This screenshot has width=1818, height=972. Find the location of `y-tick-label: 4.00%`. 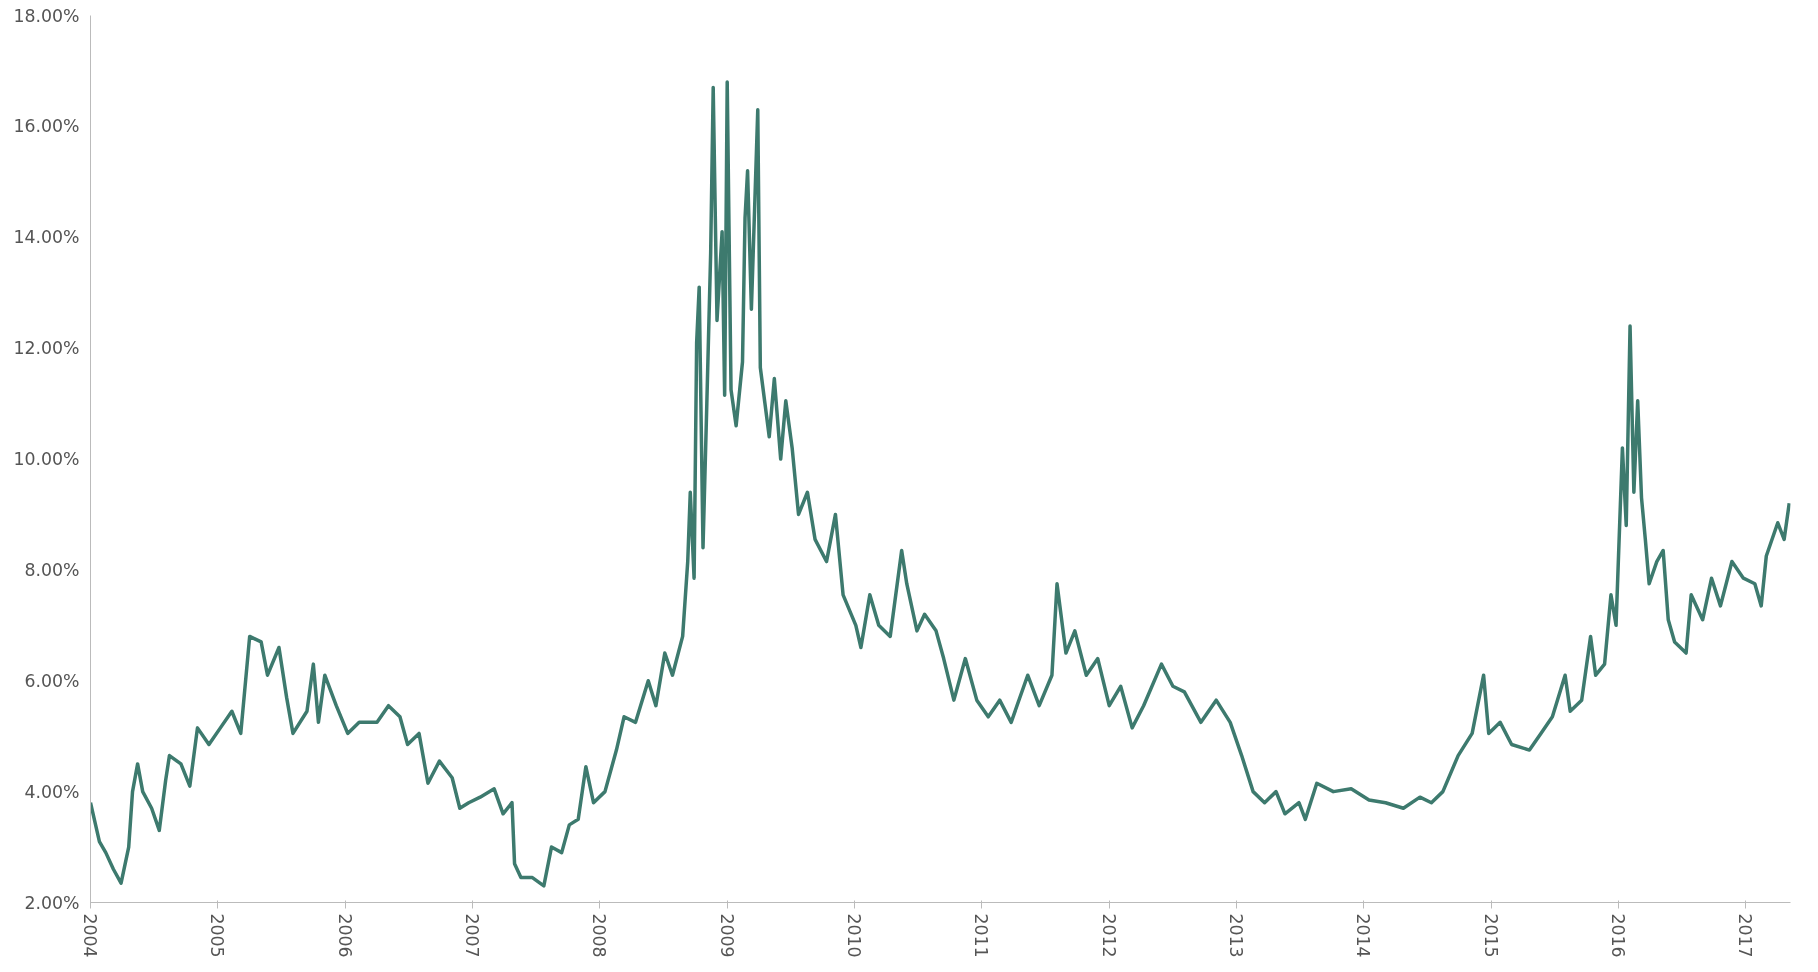

y-tick-label: 4.00% is located at coordinates (52, 791).